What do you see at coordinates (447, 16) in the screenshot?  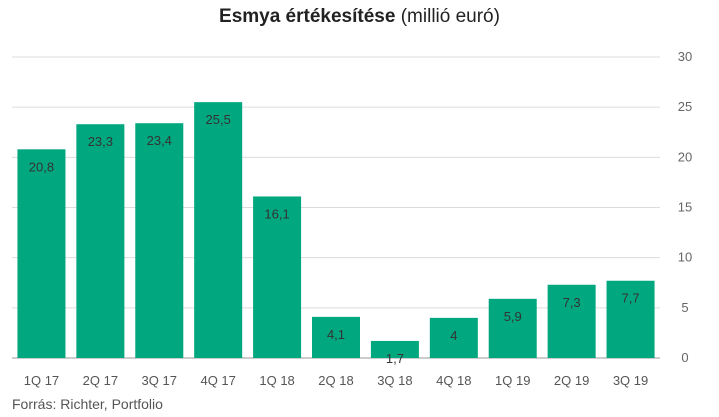 I see `chart-title-unit: (millió euró)` at bounding box center [447, 16].